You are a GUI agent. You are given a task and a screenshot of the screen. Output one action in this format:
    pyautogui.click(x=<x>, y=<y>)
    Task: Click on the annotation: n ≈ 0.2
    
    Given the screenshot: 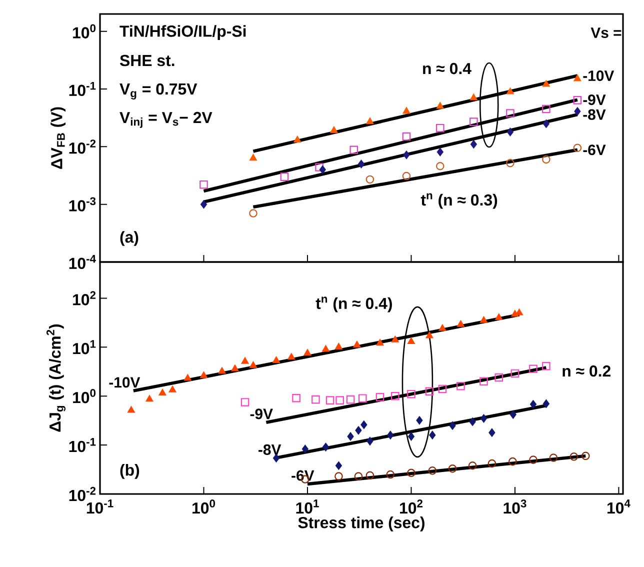 What is the action you would take?
    pyautogui.click(x=586, y=371)
    